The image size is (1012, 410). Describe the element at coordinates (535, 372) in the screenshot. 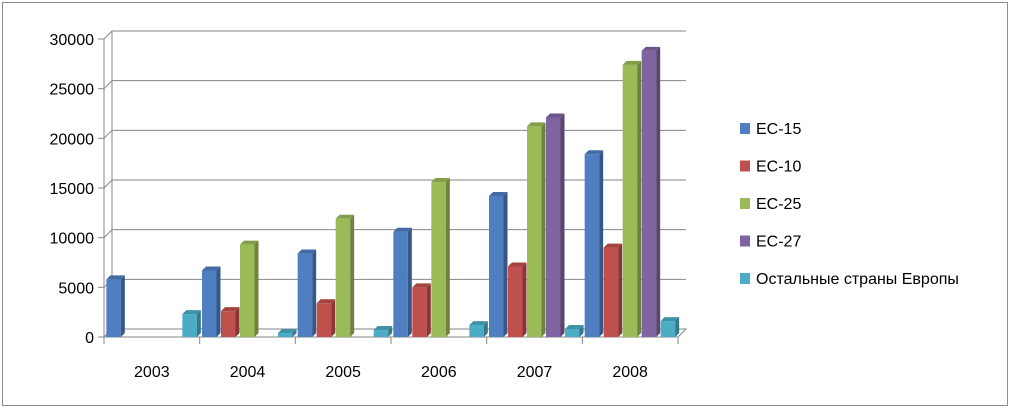

I see `x-tick-label: 2007` at that location.